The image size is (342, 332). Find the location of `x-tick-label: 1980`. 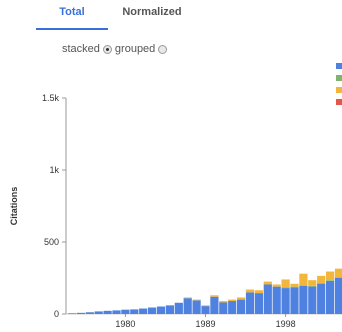

x-tick-label: 1980 is located at coordinates (125, 324).